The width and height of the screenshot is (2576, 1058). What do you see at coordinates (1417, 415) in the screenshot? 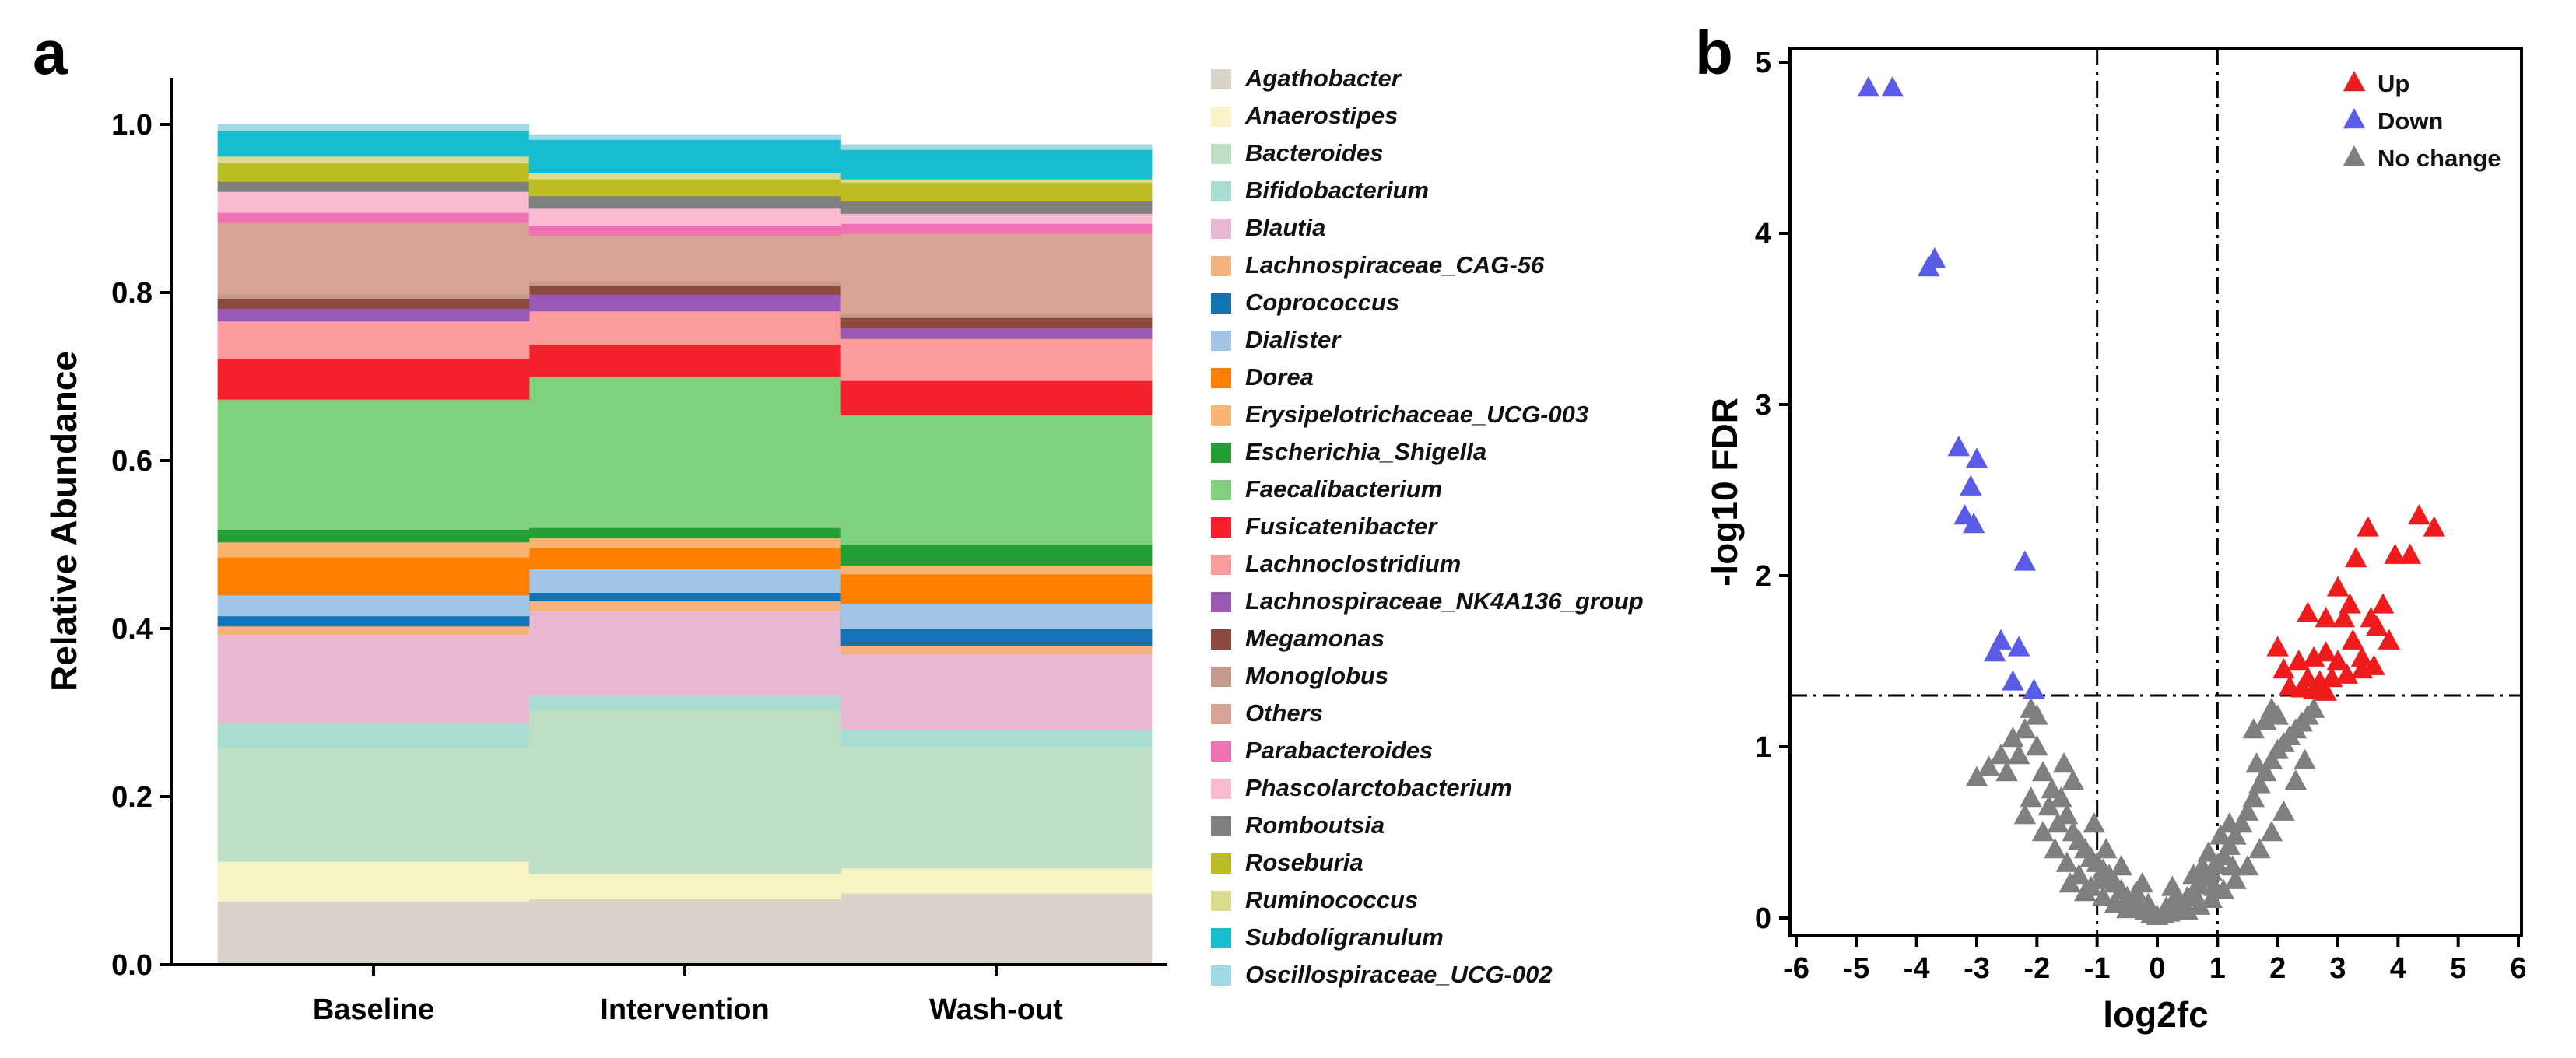
I see `legend-label: Erysipelotrichaceae_UCG-003` at bounding box center [1417, 415].